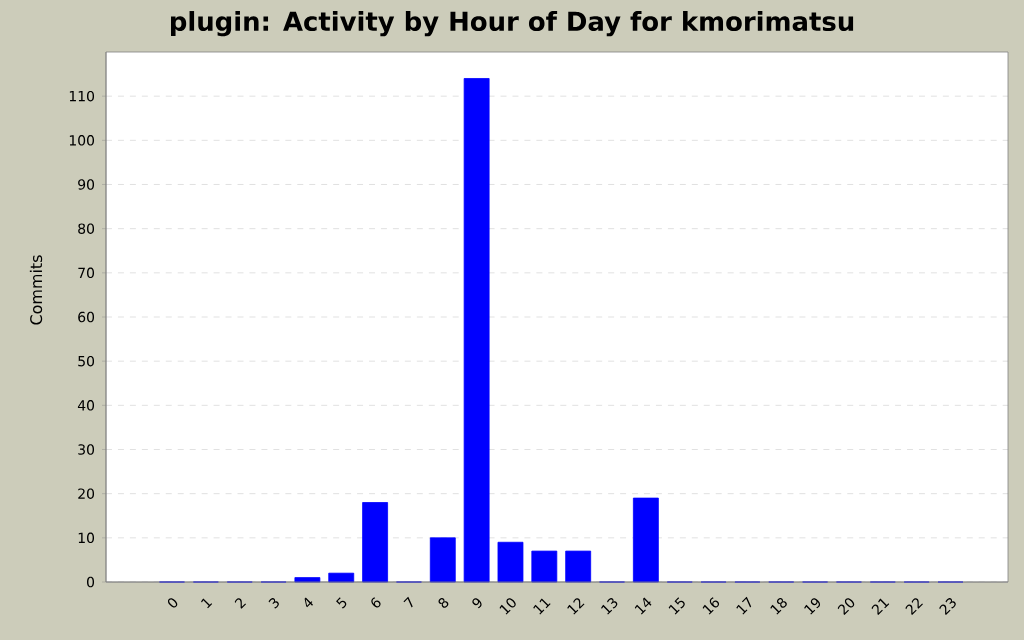 The width and height of the screenshot is (1024, 640). I want to click on chart-title: plugin: Activity by Hour of Day for kmorimatsu, so click(512, 24).